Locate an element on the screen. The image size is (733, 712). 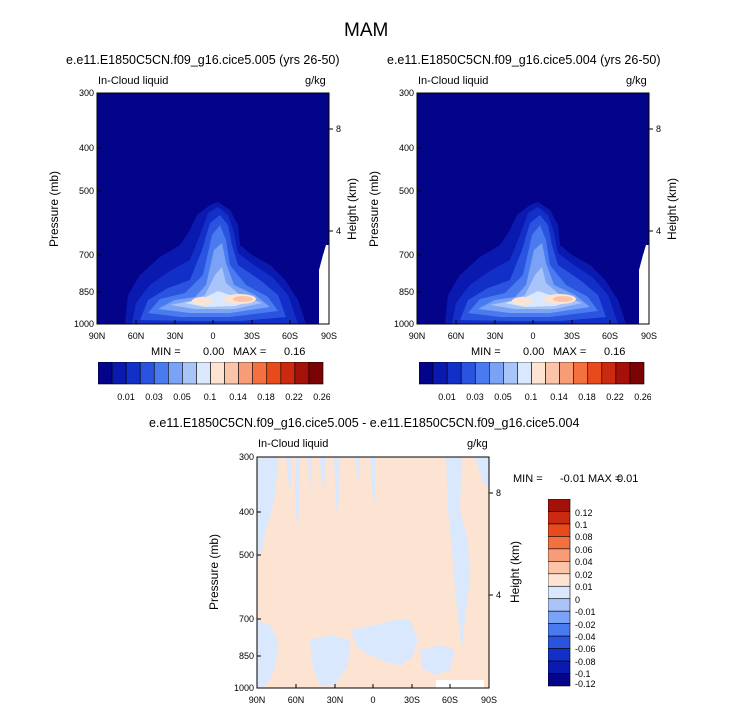
colorbar-label: -0.04 is located at coordinates (585, 637).